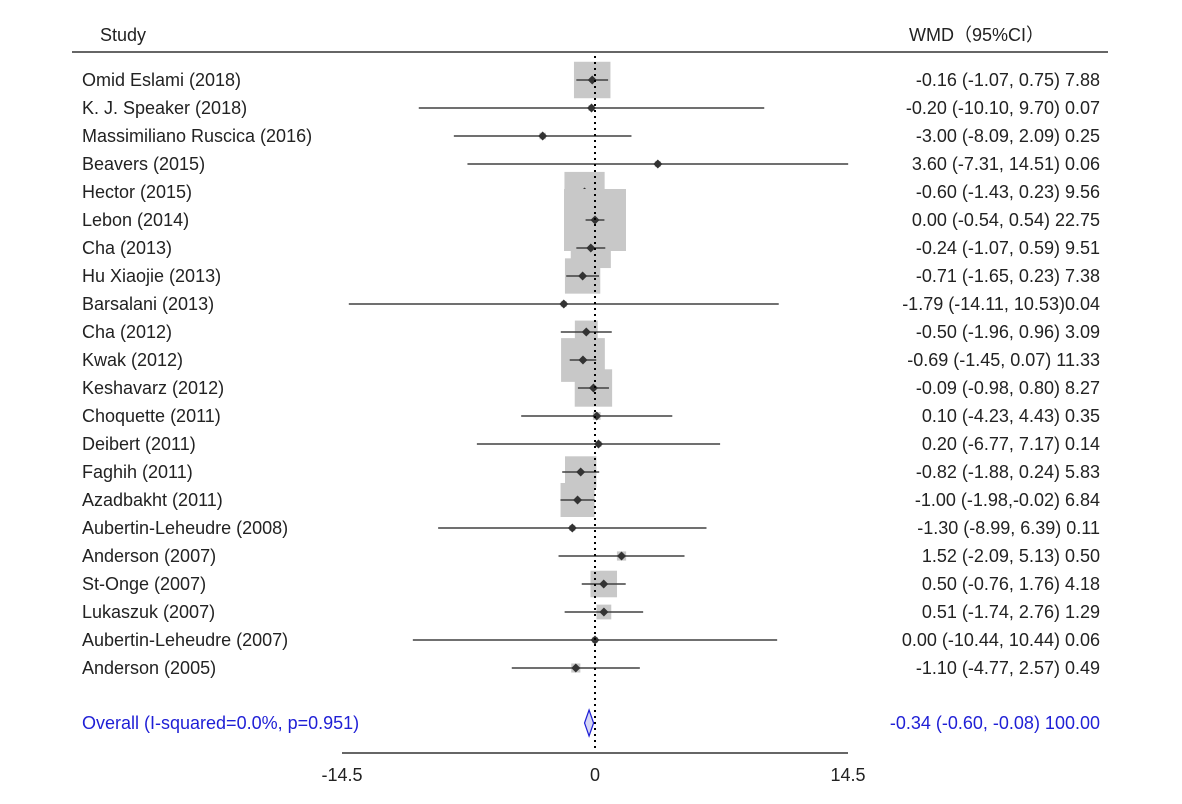  I want to click on study-label: K. J. Speaker (2018), so click(164, 108).